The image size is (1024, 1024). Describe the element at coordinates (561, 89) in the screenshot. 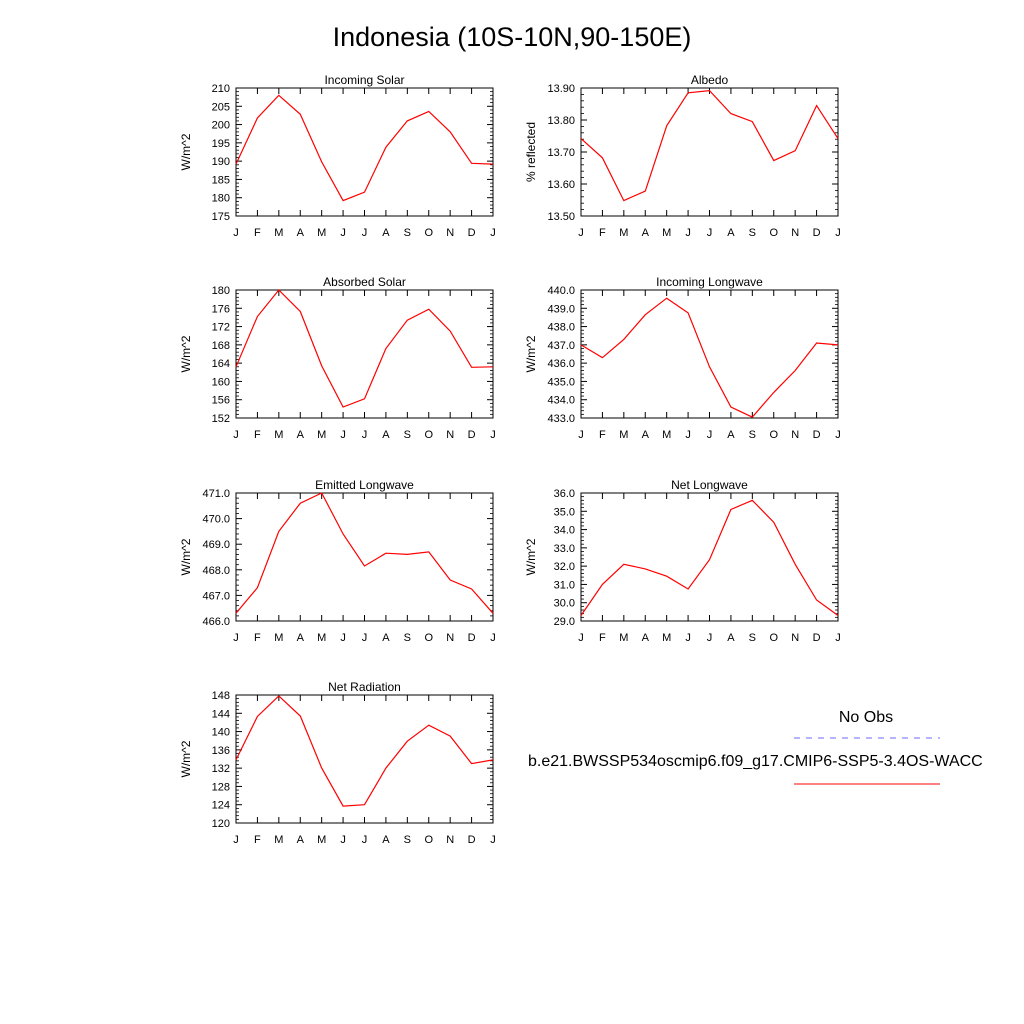

I see `y-tick-label: 13.90` at that location.